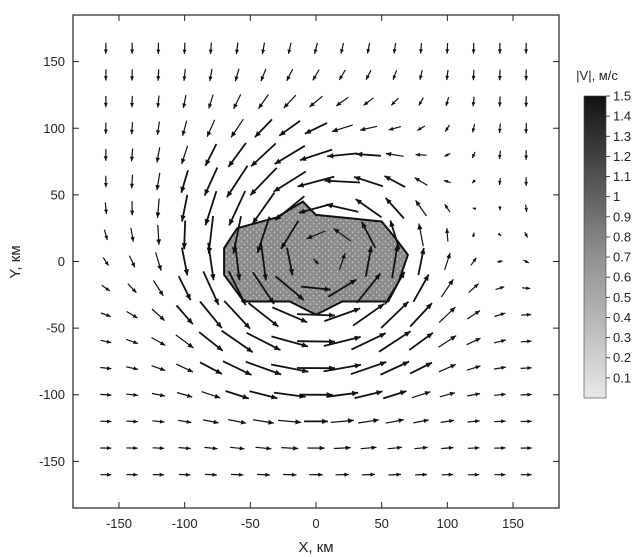 This screenshot has width=638, height=557. I want to click on y-axis-label: Y, км, so click(15, 261).